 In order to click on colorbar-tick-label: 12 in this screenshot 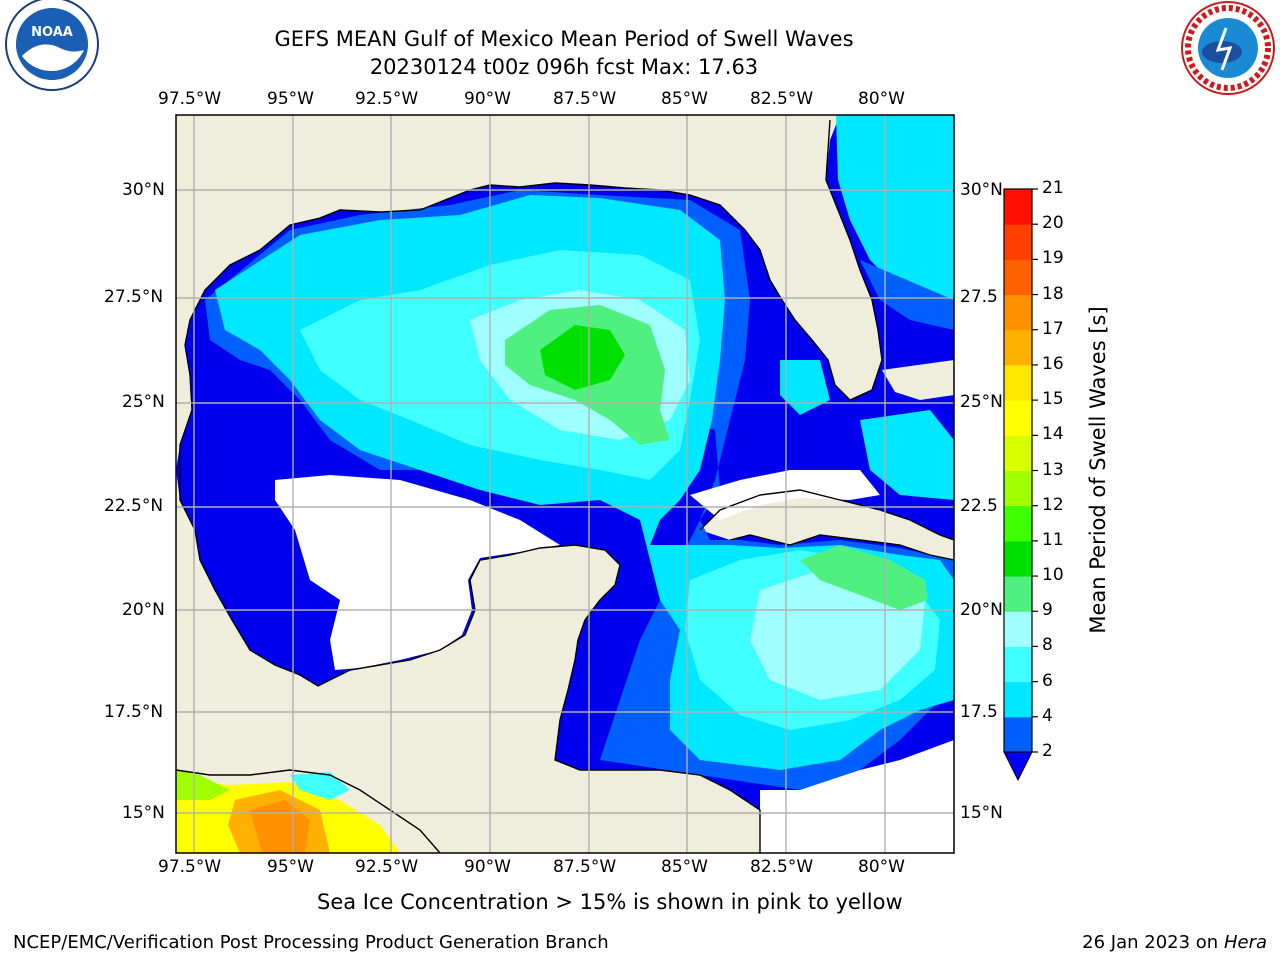, I will do `click(1053, 504)`.